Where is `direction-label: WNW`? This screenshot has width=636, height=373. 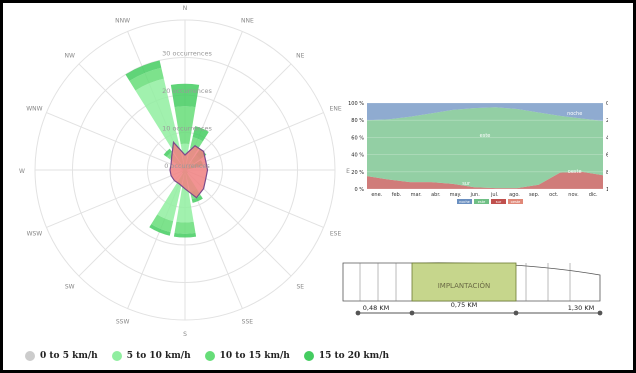
direction-label: WNW is located at coordinates (34, 109).